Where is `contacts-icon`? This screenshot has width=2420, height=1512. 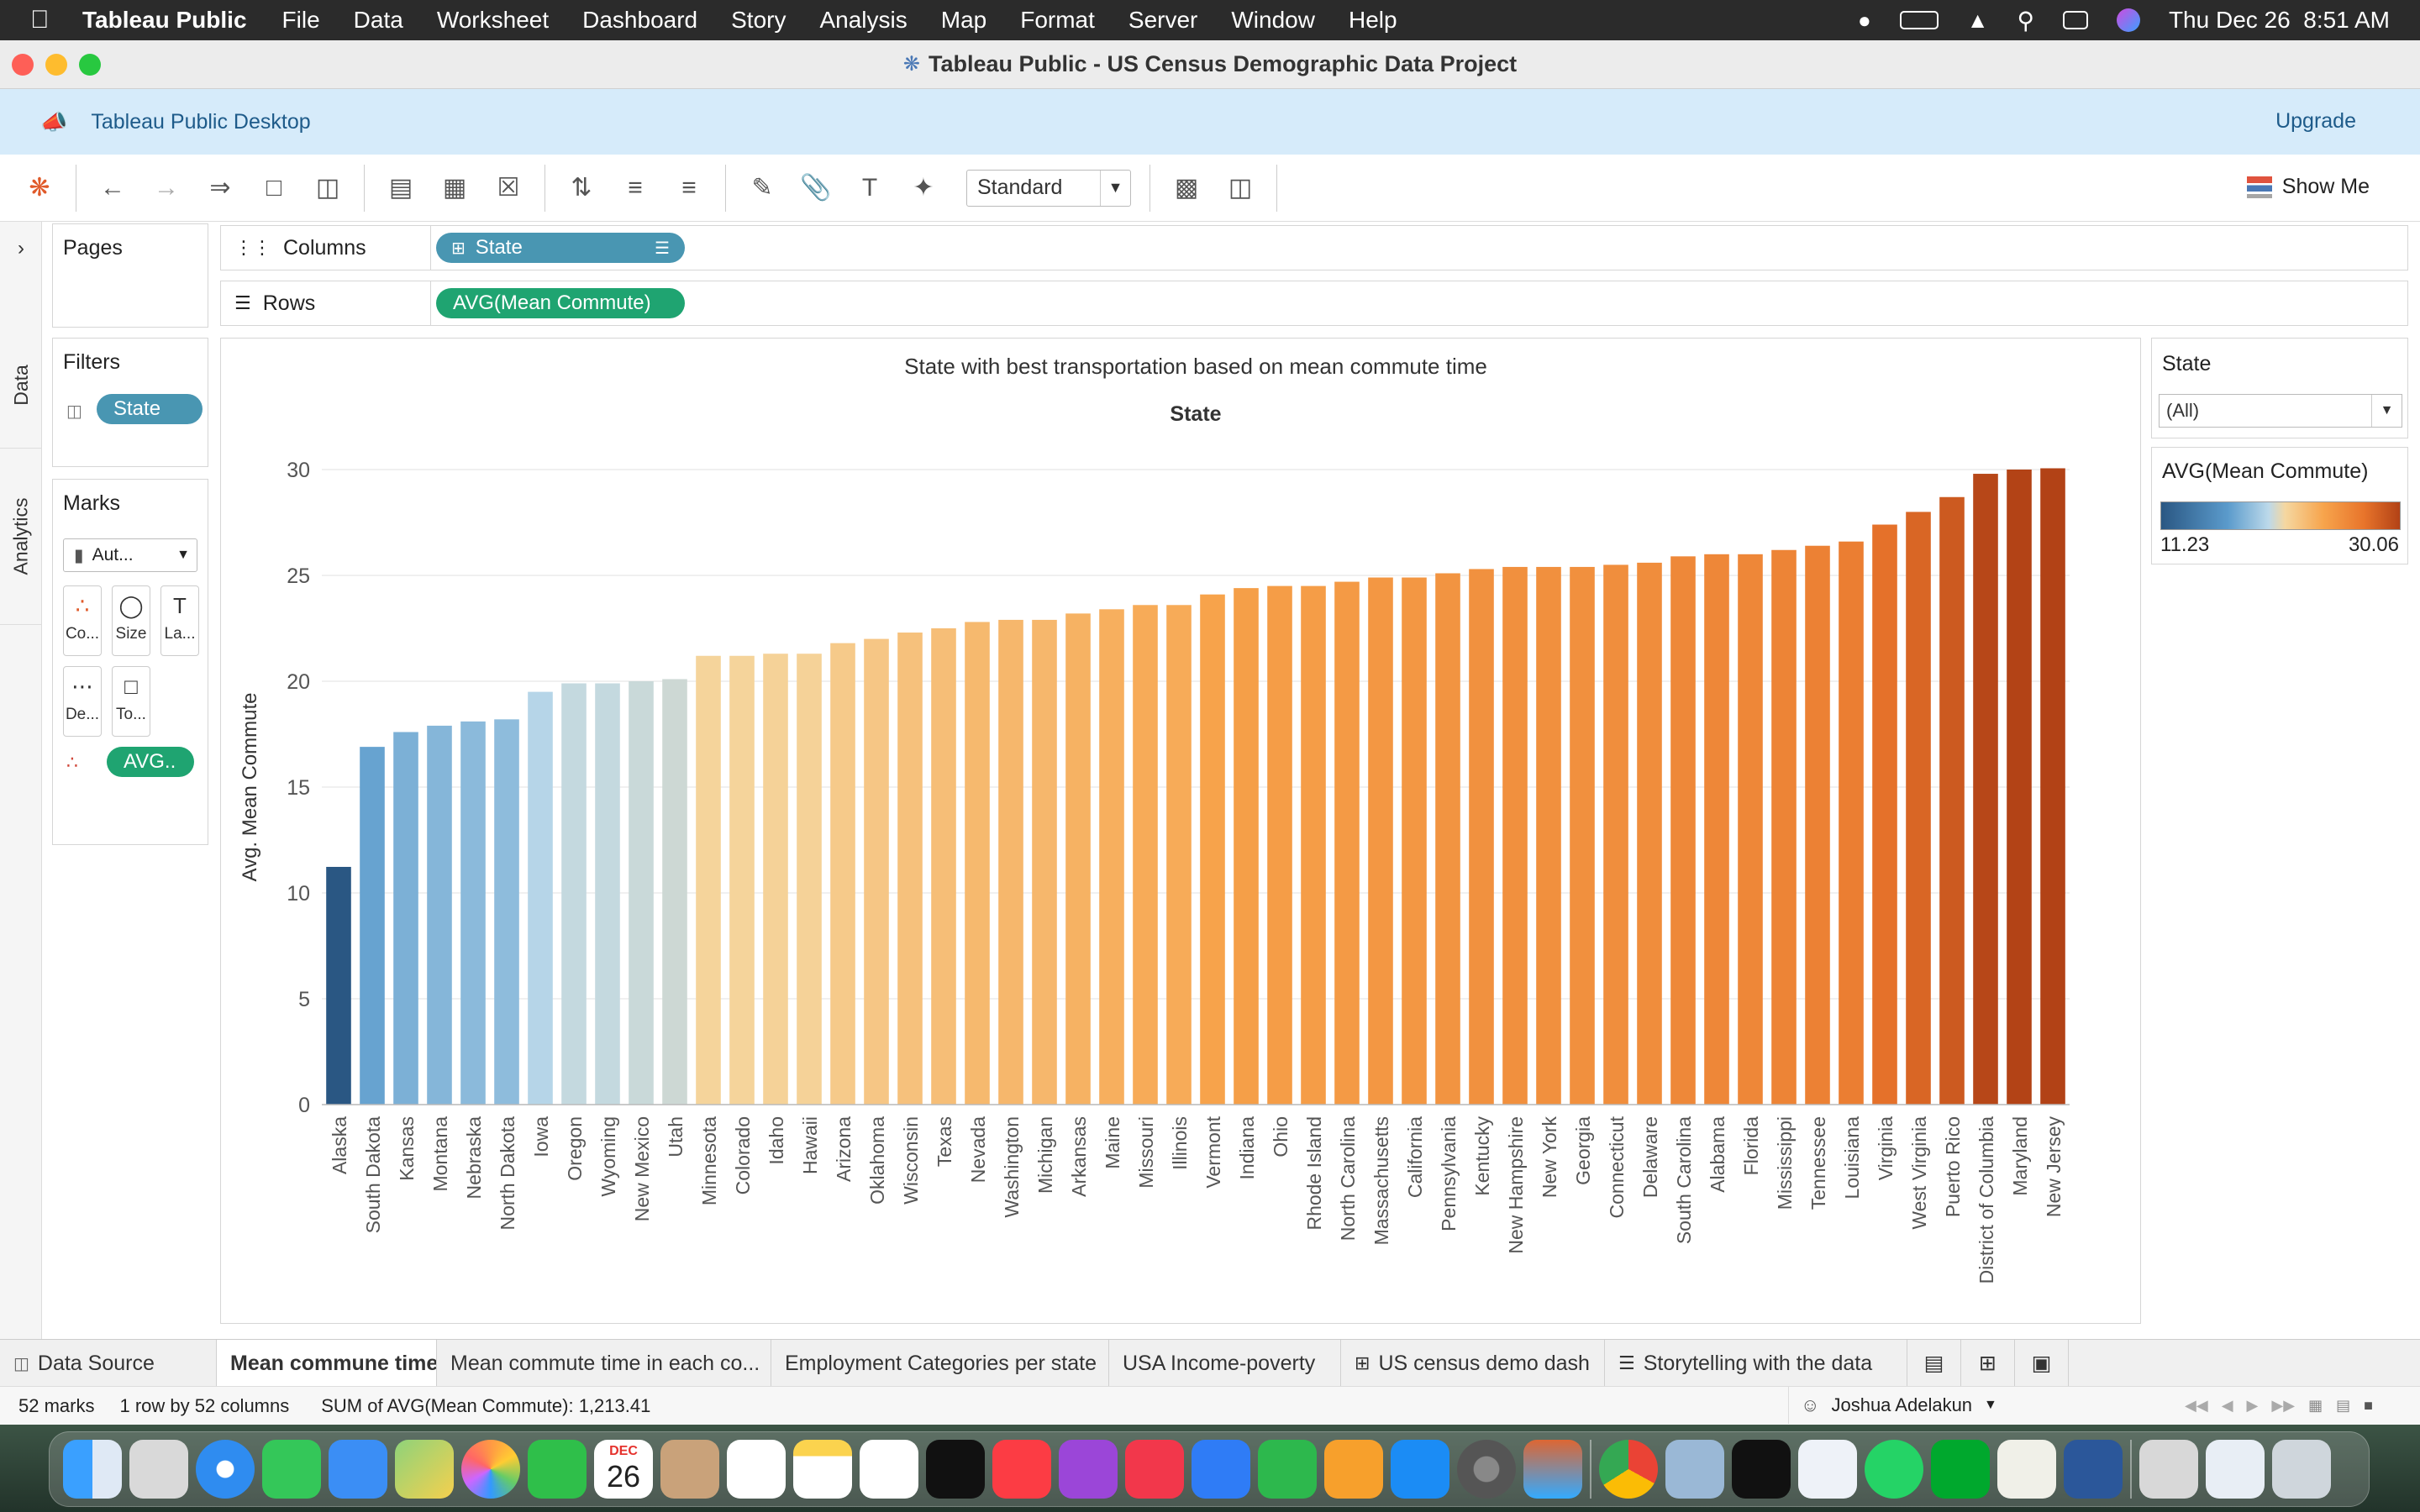 contacts-icon is located at coordinates (689, 1469).